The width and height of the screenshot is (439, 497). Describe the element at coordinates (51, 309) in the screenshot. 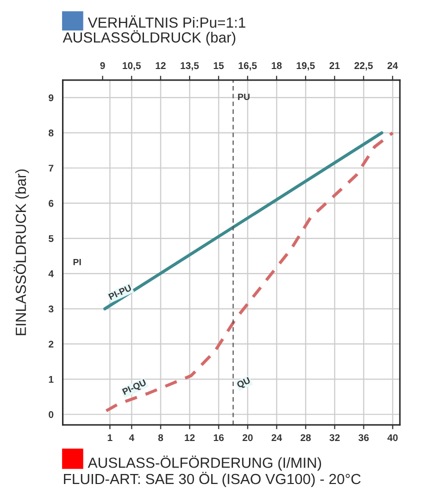

I see `y-tick-label: 3` at that location.